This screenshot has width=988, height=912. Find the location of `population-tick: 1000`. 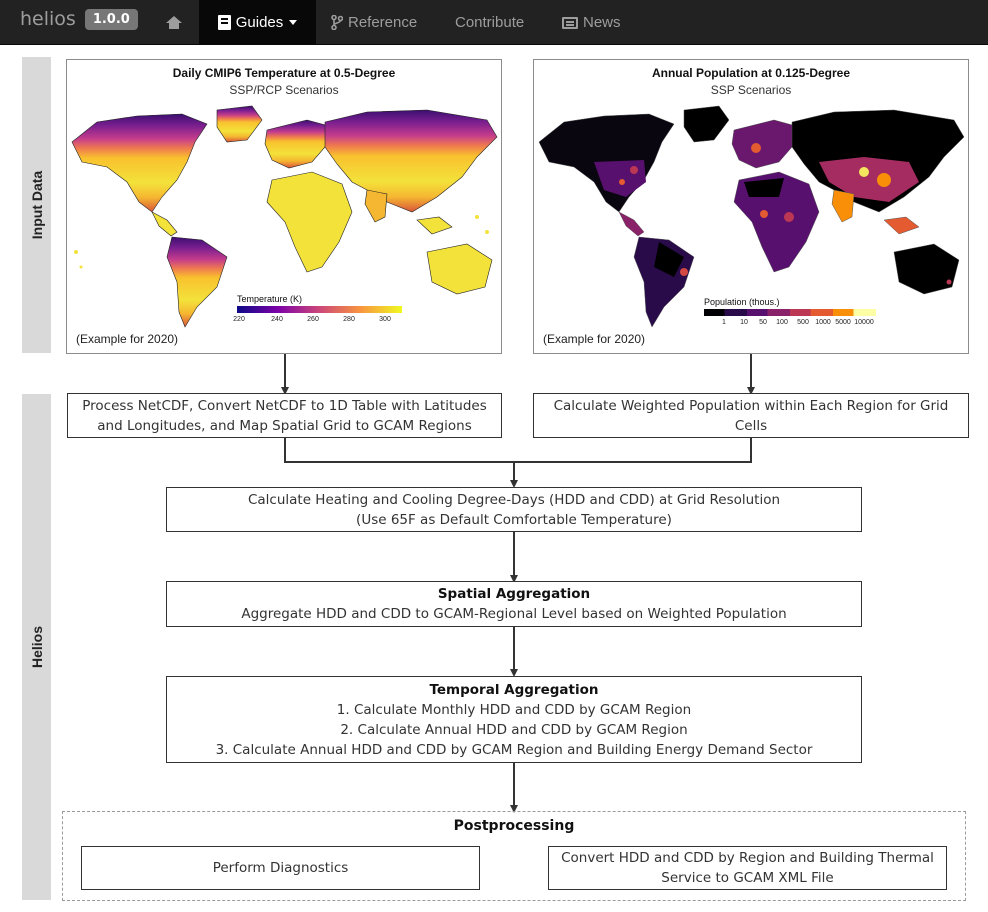

population-tick: 1000 is located at coordinates (823, 322).